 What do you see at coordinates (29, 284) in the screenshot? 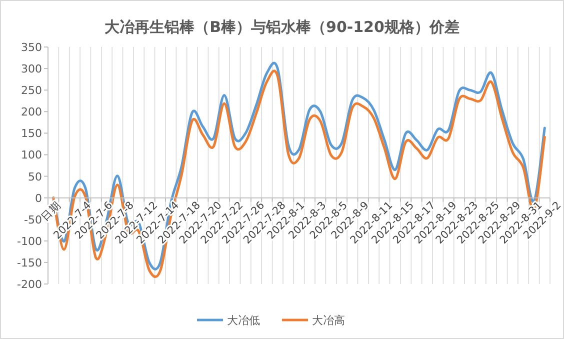
I see `y-tick-label: -200` at bounding box center [29, 284].